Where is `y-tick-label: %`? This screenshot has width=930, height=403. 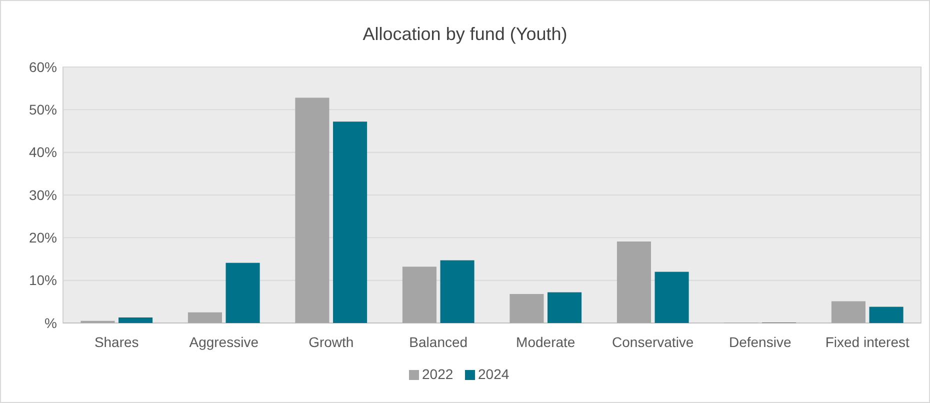
y-tick-label: % is located at coordinates (50, 322).